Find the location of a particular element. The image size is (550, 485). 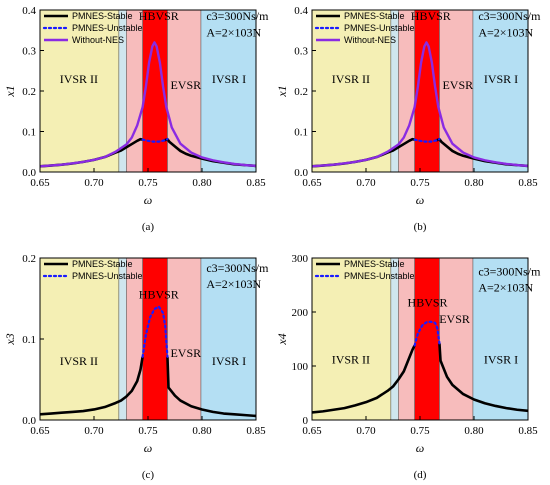

legend: PMNES-Stable PMNES-Unstable Without-NES is located at coordinates (92, 28).